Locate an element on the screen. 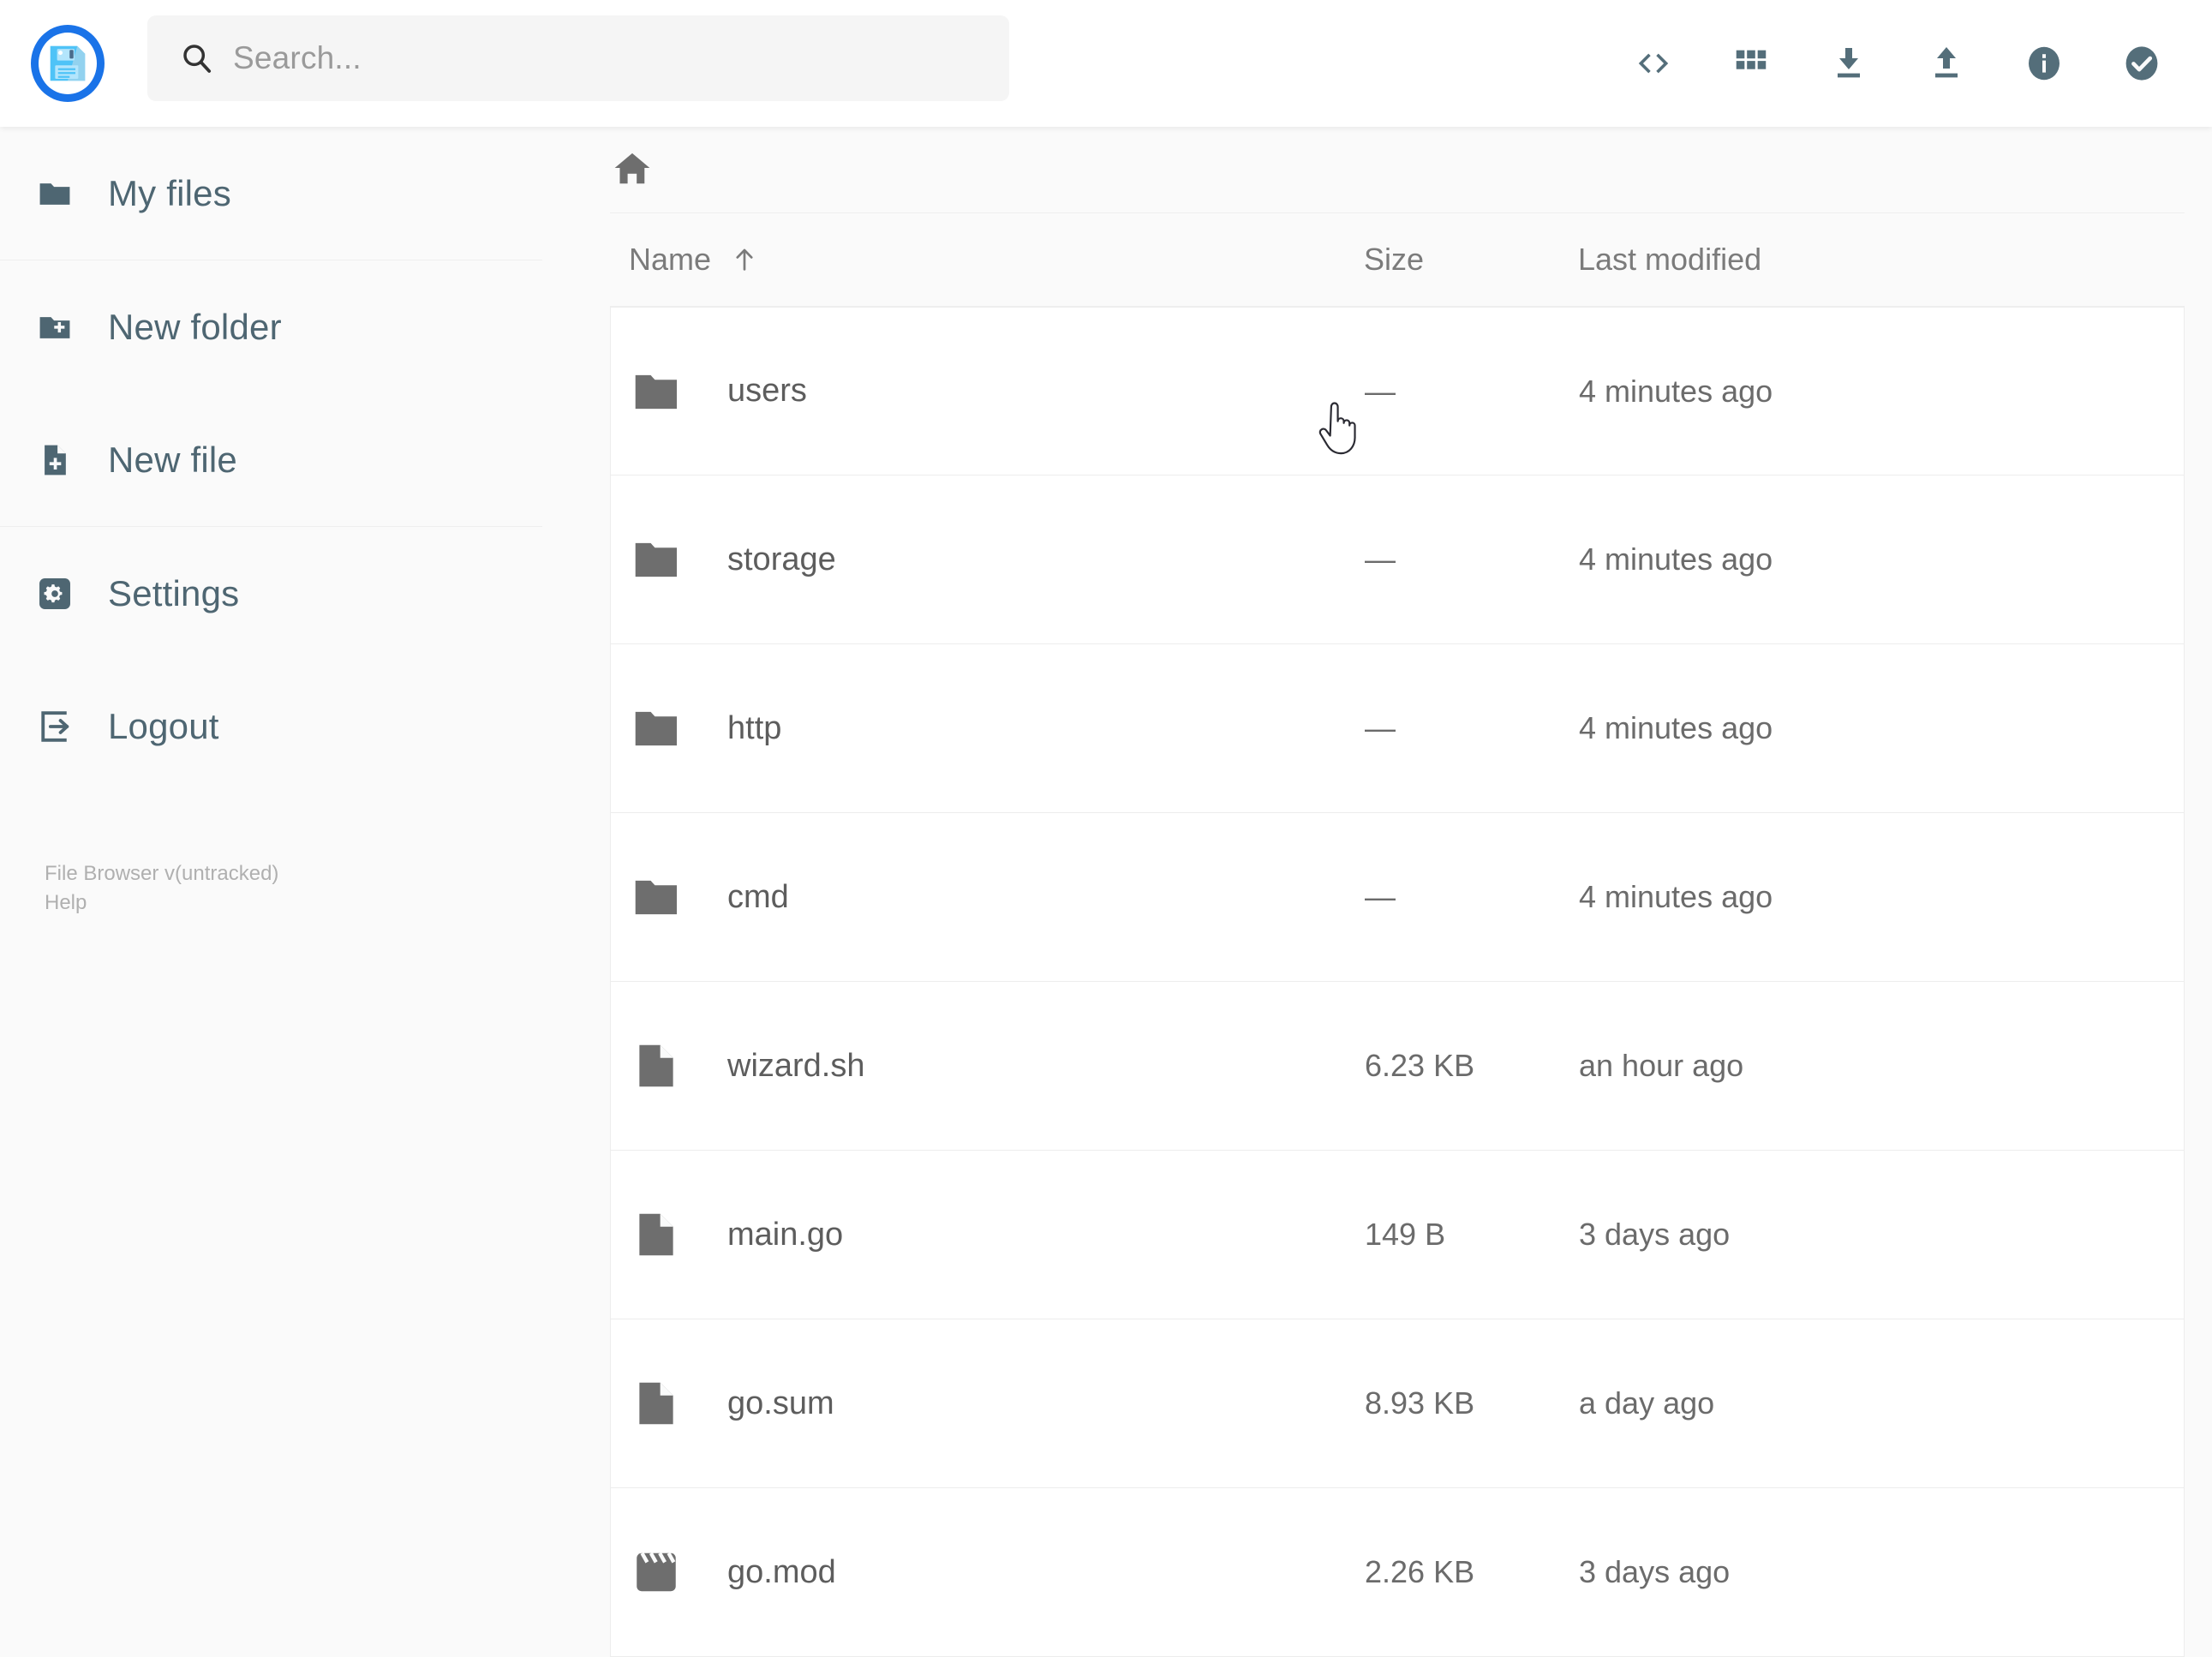  table-row: storage — 4 minutes ago is located at coordinates (1397, 560).